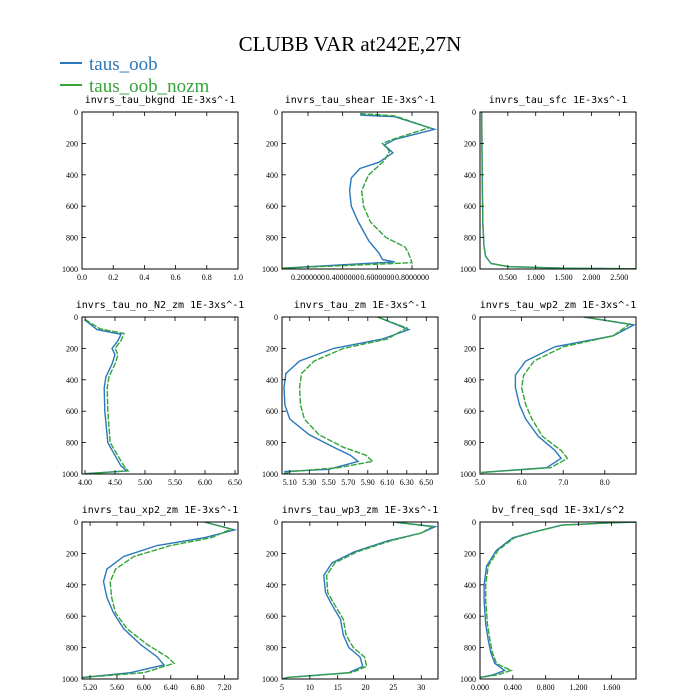  I want to click on x-tick-label: 5.00, so click(145, 482).